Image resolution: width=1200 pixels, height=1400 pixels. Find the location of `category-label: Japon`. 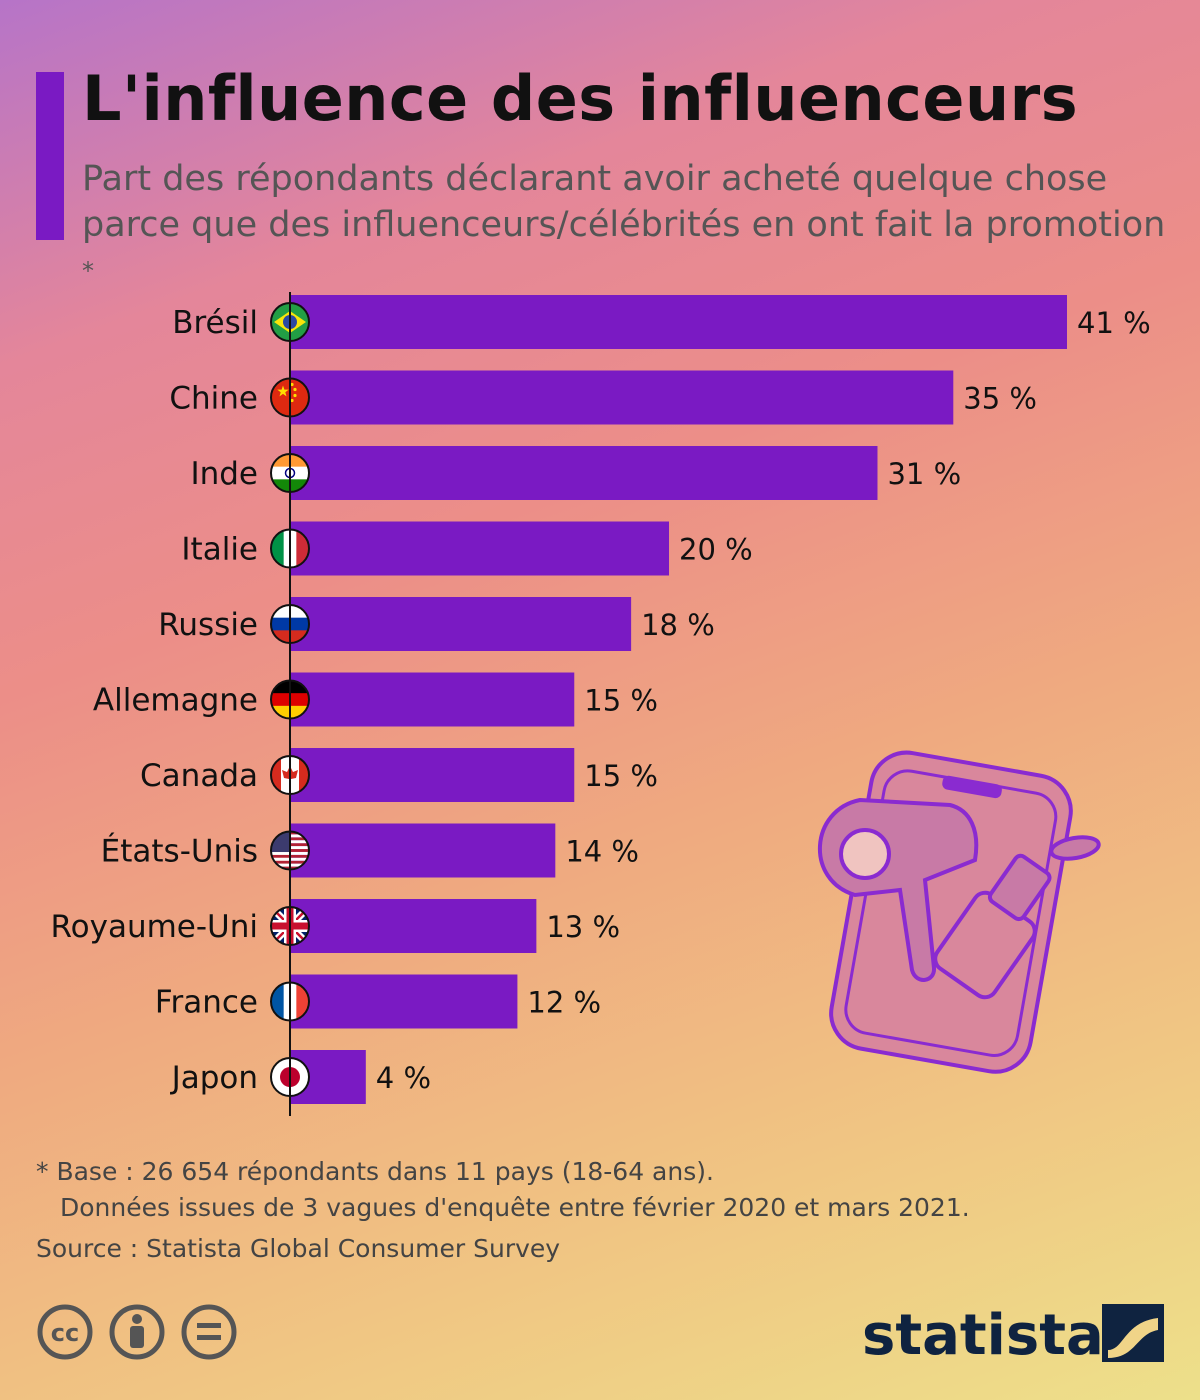

category-label: Japon is located at coordinates (214, 1078).